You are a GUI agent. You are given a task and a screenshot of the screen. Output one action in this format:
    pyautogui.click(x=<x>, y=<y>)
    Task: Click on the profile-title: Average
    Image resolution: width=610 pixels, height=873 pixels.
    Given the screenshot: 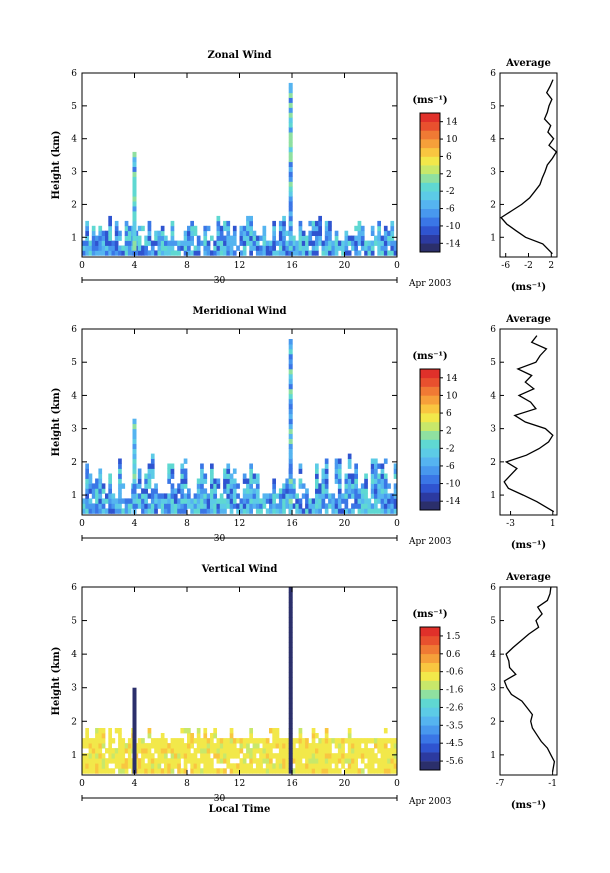 What is the action you would take?
    pyautogui.click(x=528, y=577)
    